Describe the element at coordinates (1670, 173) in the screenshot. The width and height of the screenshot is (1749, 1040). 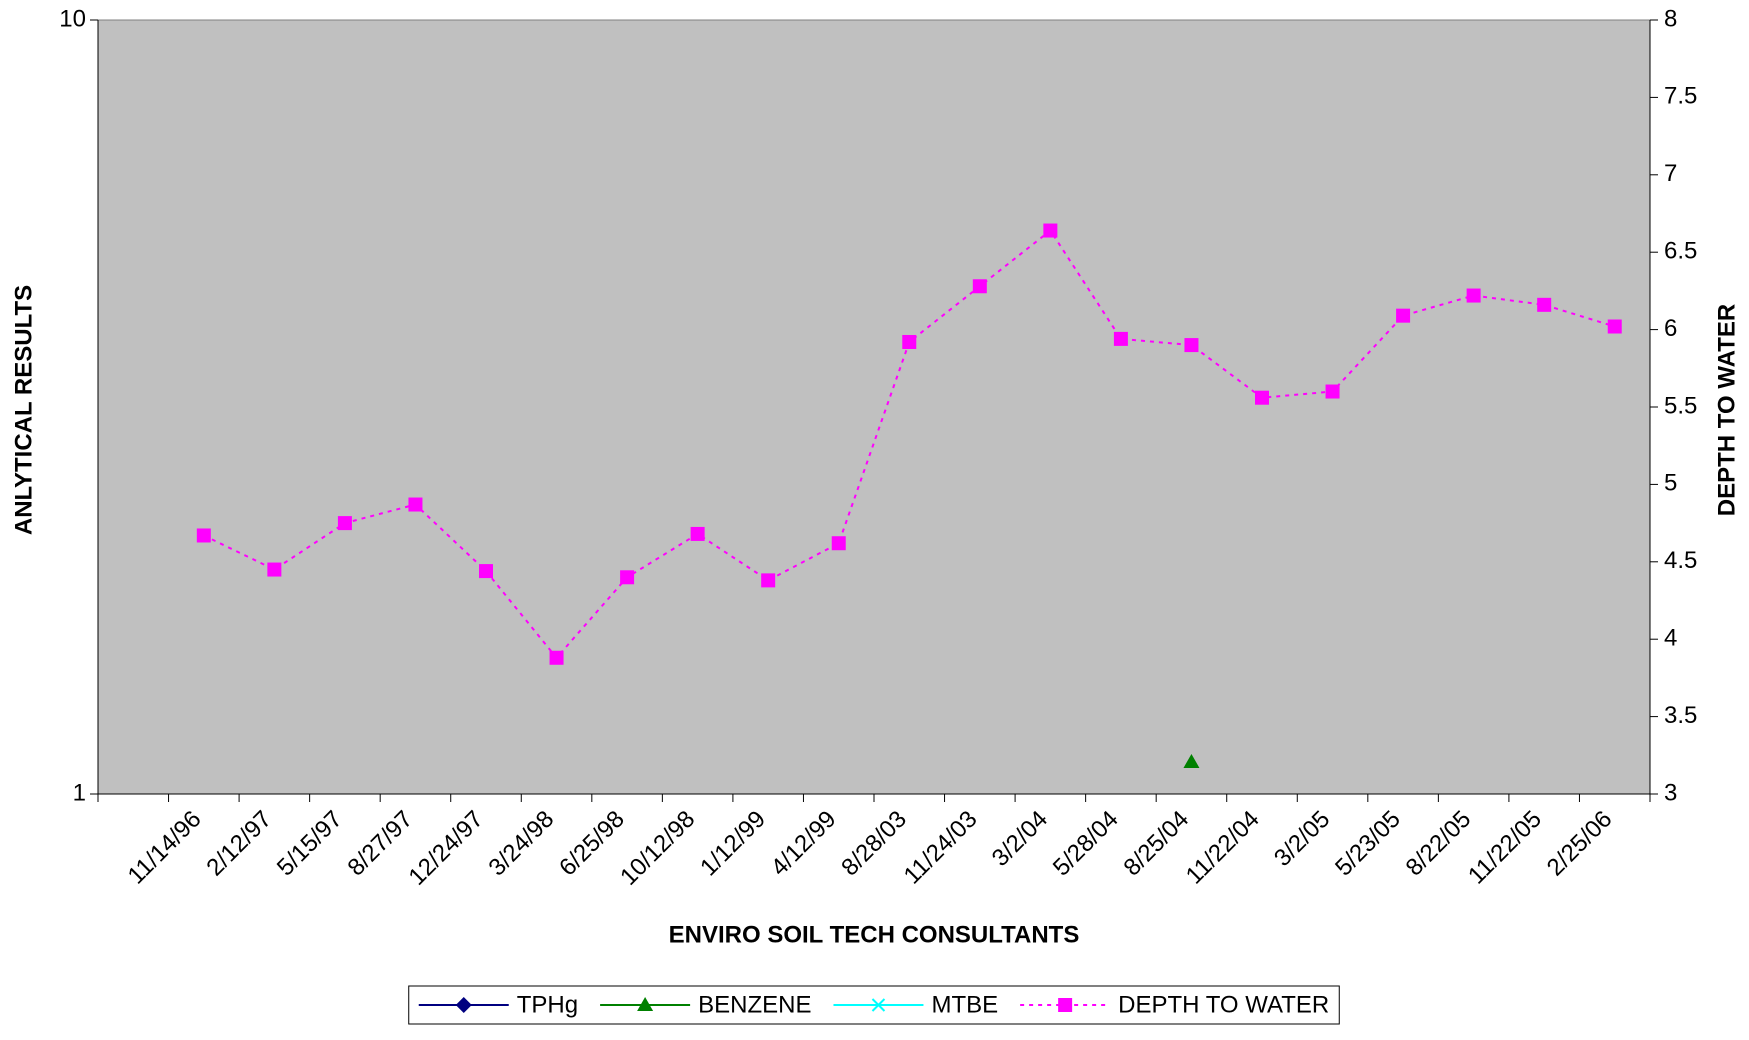
I see `y2-tick-label: 7` at that location.